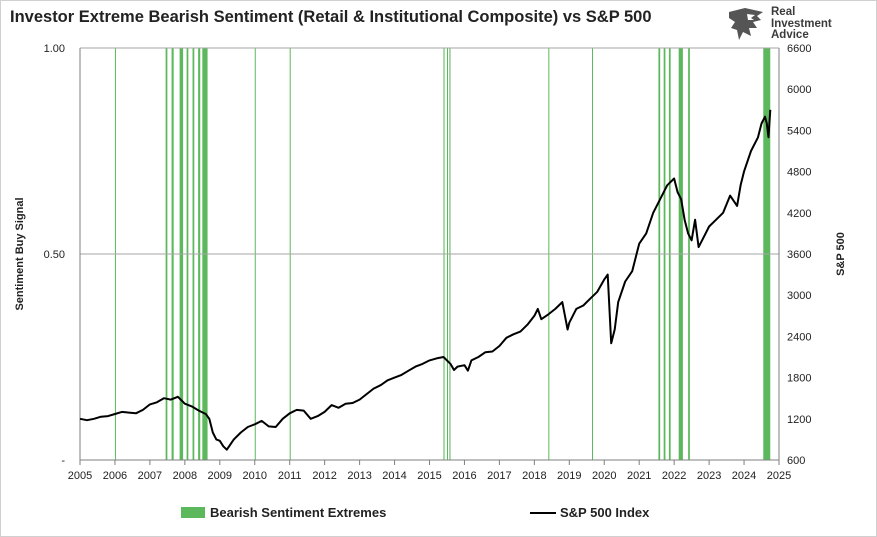 The height and width of the screenshot is (537, 877). I want to click on right-tick-label: 6600, so click(799, 49).